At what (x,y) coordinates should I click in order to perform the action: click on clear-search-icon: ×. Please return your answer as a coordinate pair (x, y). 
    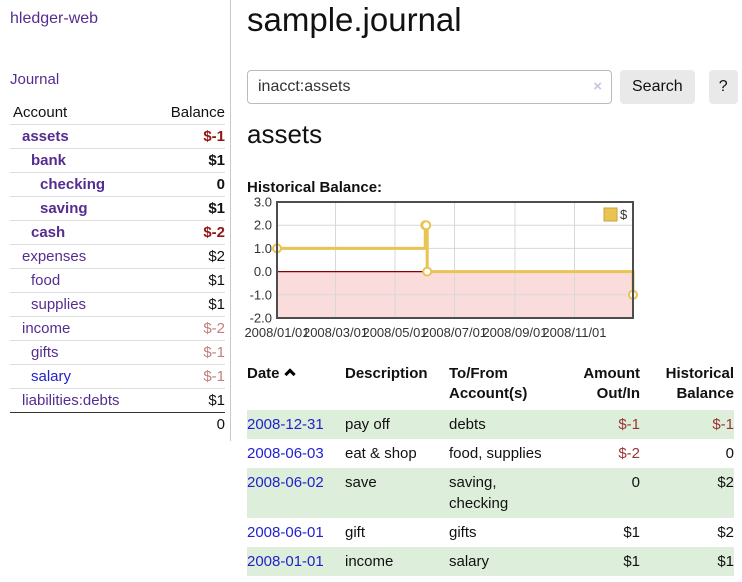
    Looking at the image, I should click on (597, 86).